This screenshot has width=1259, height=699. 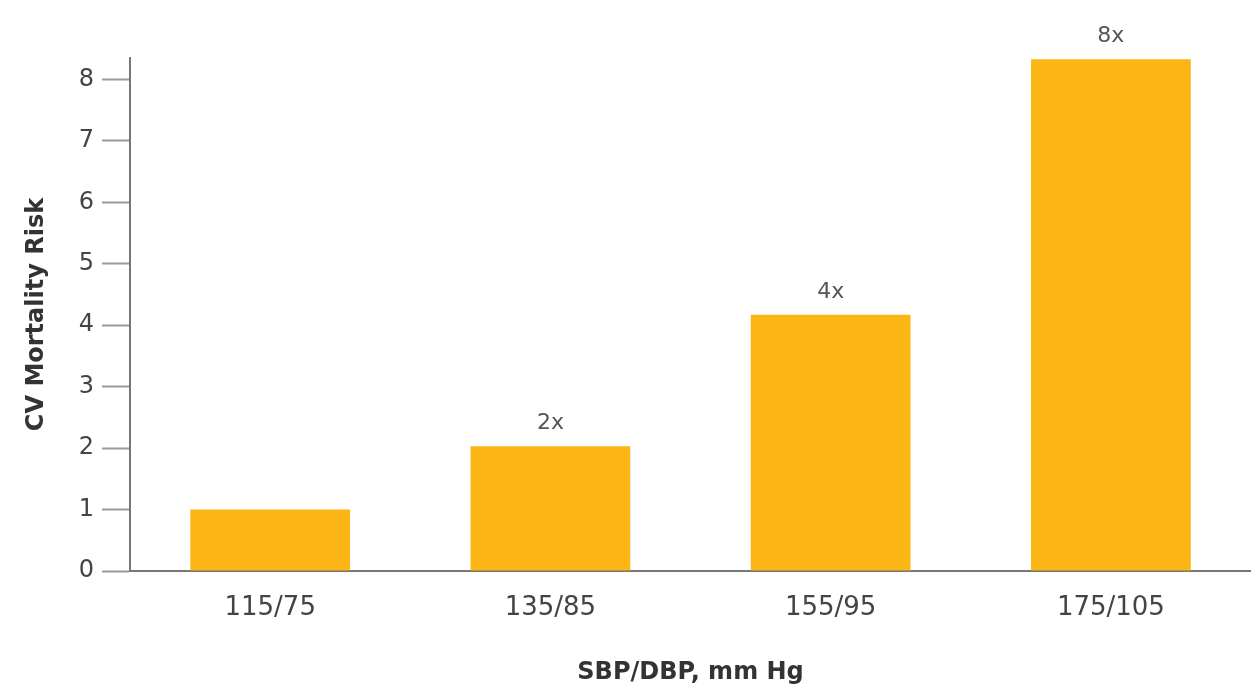 I want to click on y-tick-label: 7, so click(x=86, y=139).